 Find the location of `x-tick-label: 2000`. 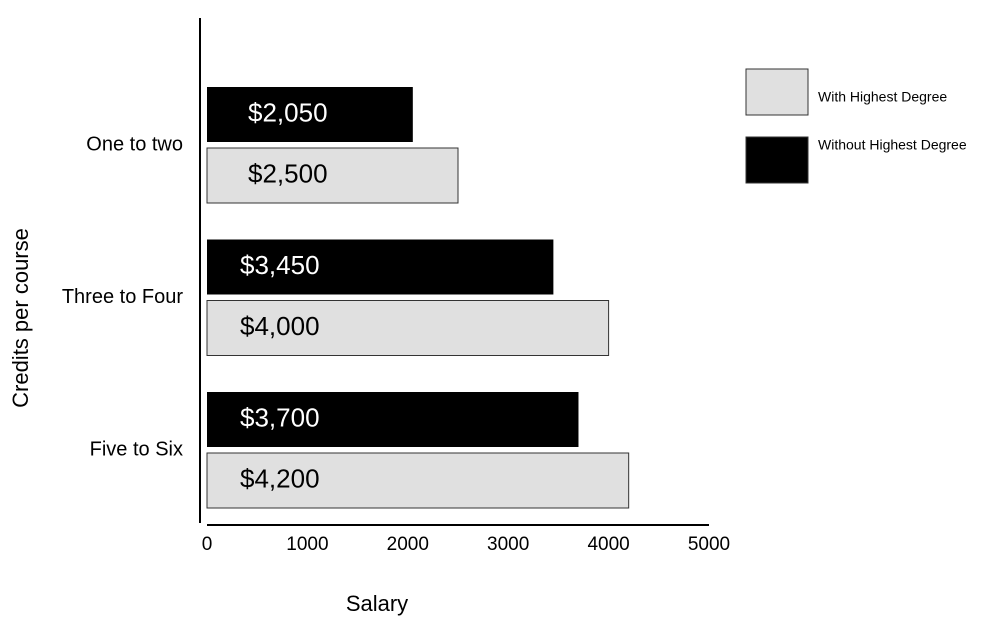

x-tick-label: 2000 is located at coordinates (408, 544).